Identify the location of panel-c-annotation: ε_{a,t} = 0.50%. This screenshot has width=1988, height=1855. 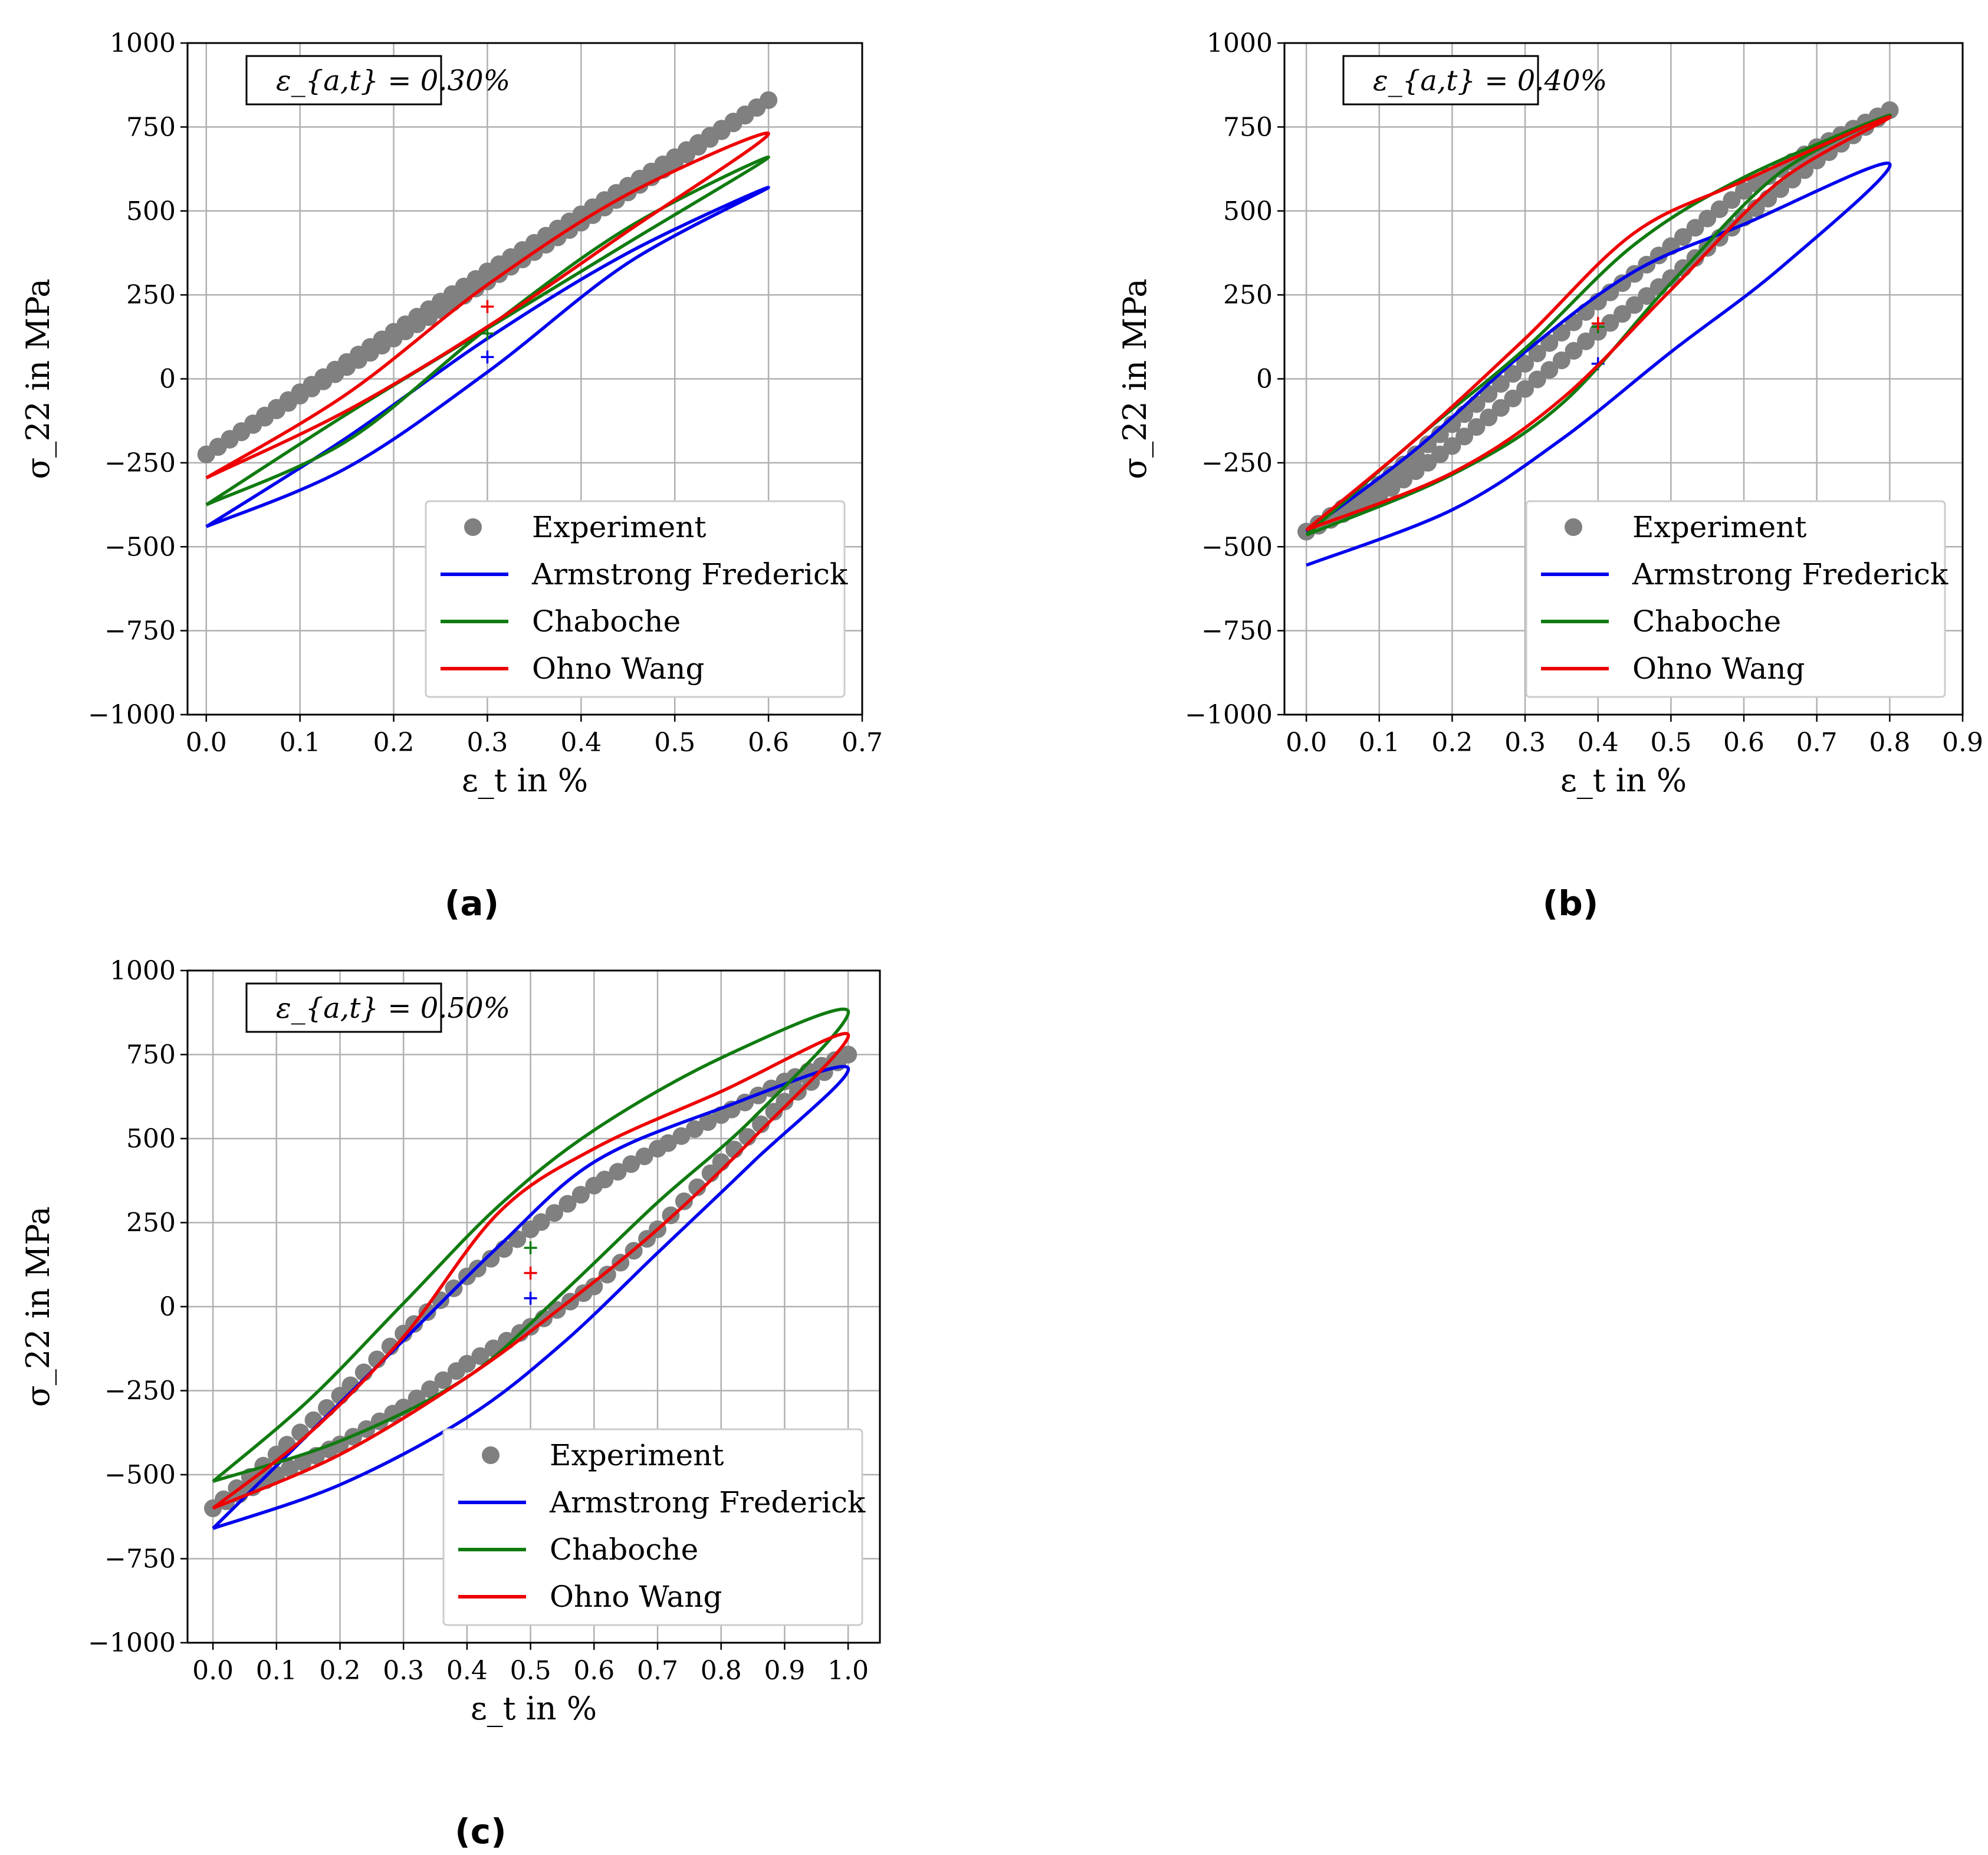
(377, 1008).